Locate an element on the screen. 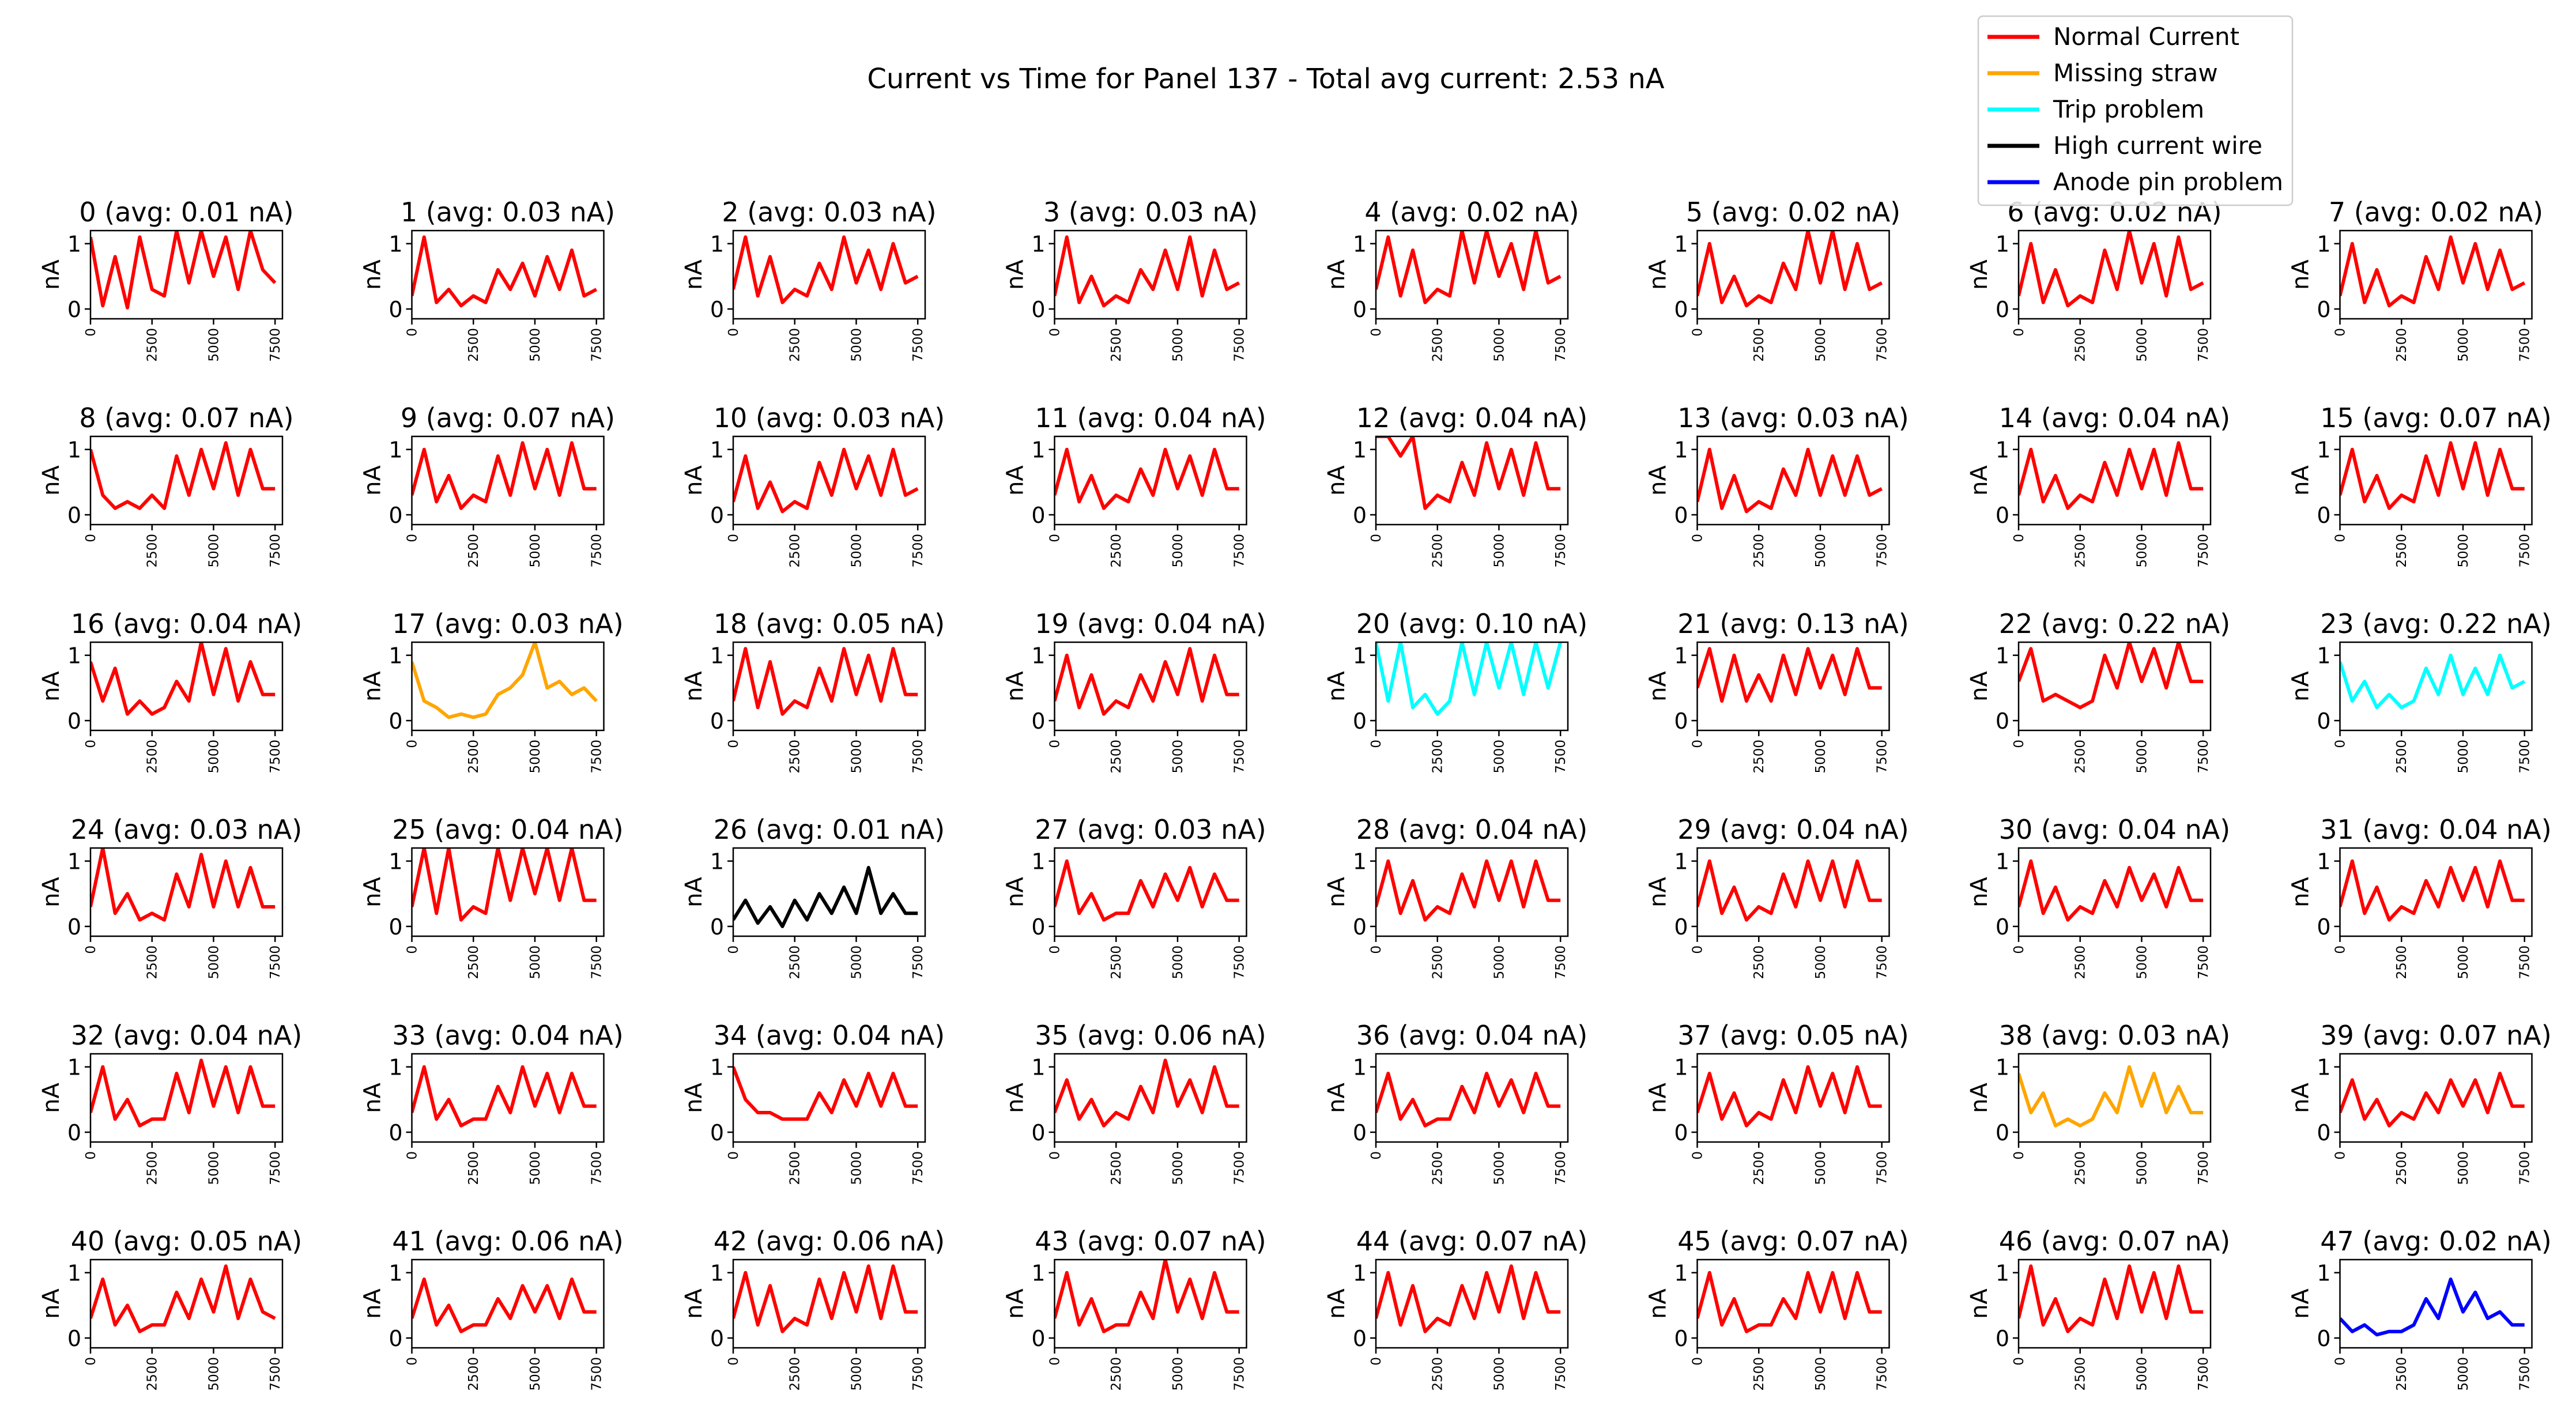 Image resolution: width=2576 pixels, height=1417 pixels. subplot-title: 41 (avg: 0.06 nA) is located at coordinates (507, 1241).